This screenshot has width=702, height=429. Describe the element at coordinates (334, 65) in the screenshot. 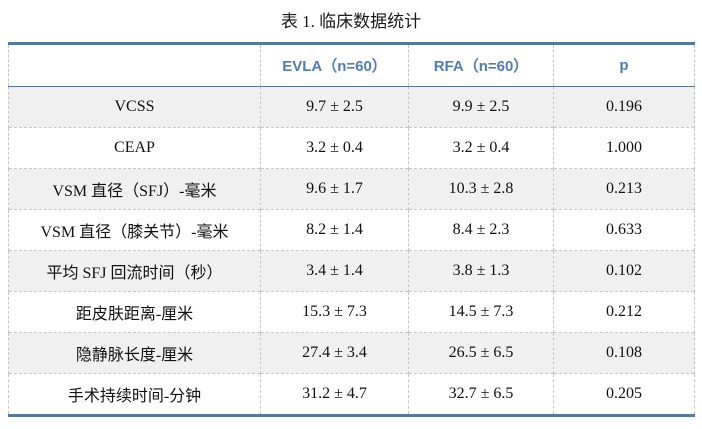

I see `column-header-evla: EVLA（n=60）` at that location.